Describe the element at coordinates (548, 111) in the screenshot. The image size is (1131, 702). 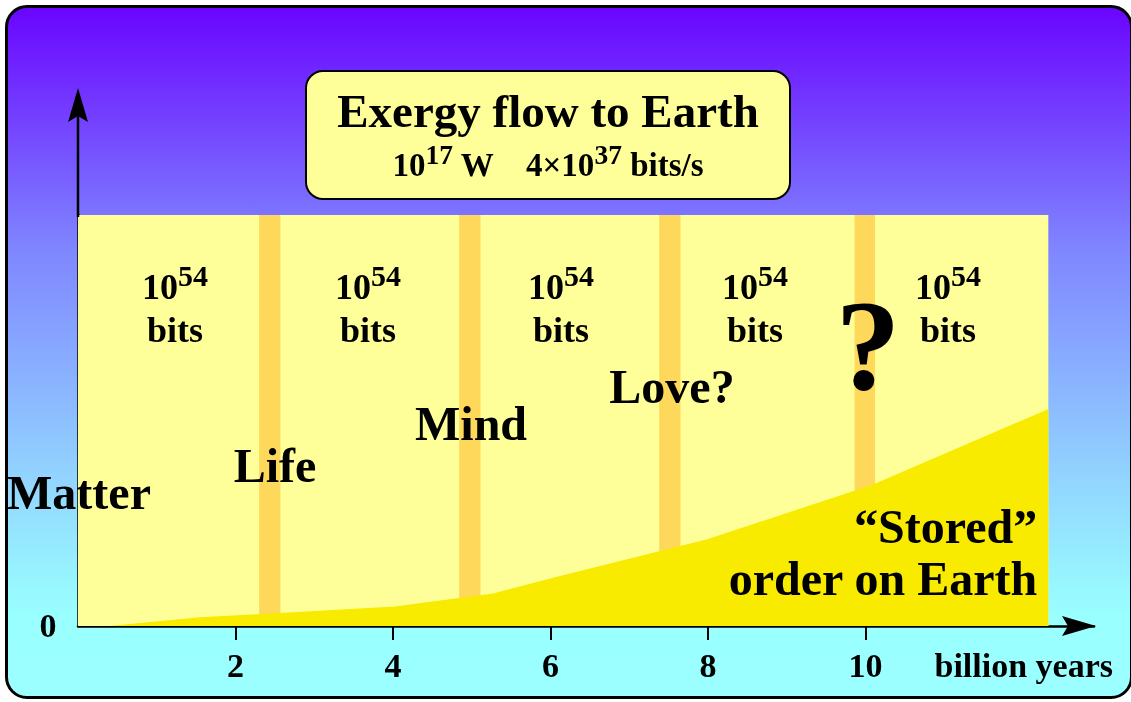
I see `chart-title: Exergy flow to Earth` at that location.